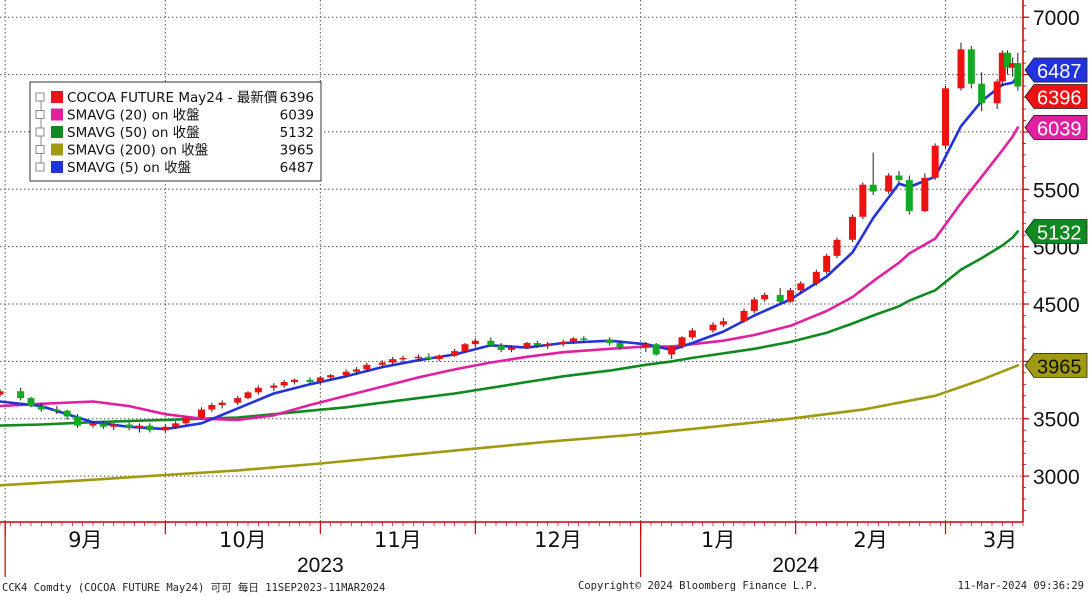  What do you see at coordinates (172, 98) in the screenshot?
I see `legend-label: COCOA FUTURE May24 - 最新價` at bounding box center [172, 98].